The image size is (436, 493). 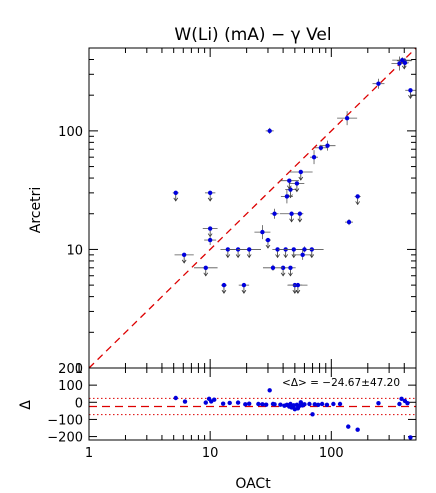 I want to click on residual-y-tick-label: −200, so click(x=65, y=438).